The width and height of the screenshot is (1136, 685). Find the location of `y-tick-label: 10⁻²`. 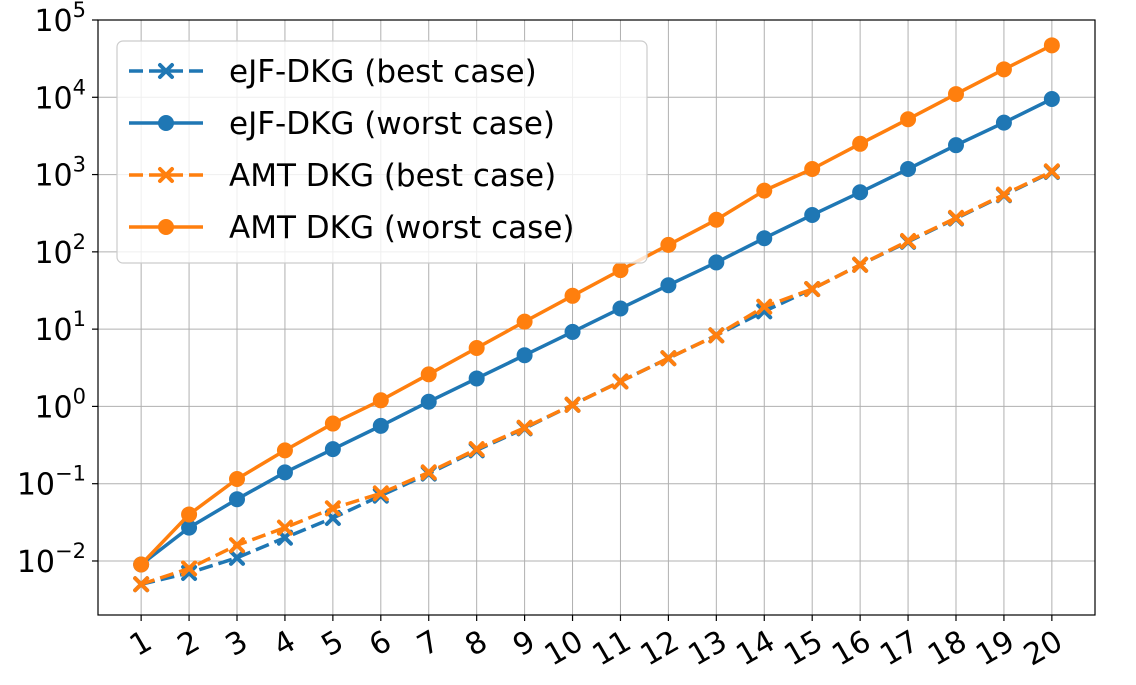

y-tick-label: 10⁻² is located at coordinates (51, 559).